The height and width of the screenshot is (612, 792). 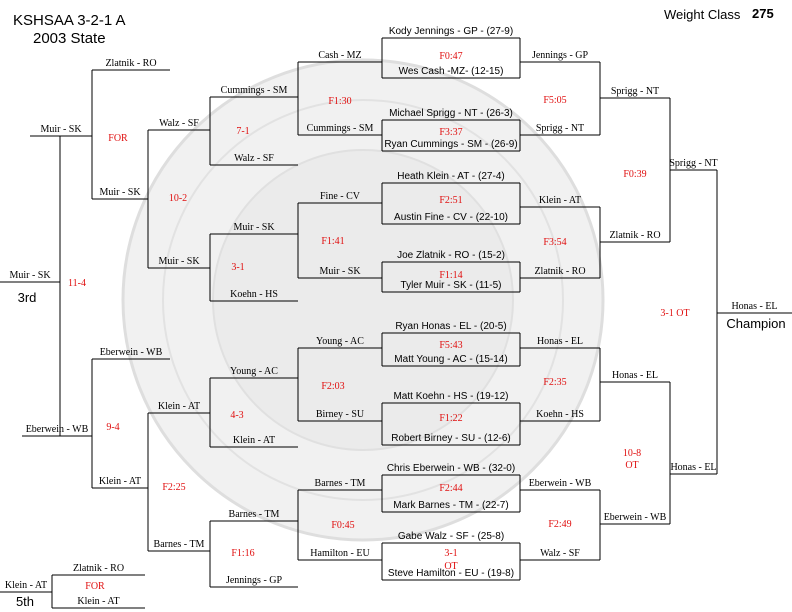 I want to click on first-round-result: F0:47, so click(x=450, y=56).